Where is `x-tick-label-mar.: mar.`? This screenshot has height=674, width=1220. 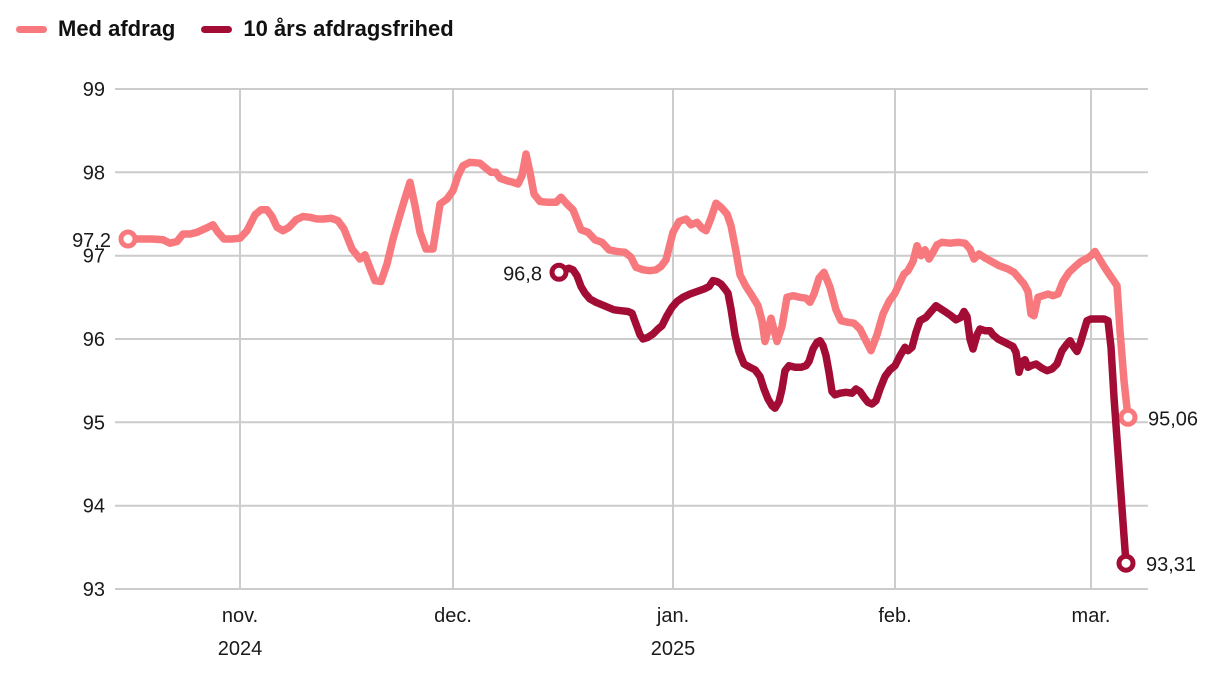
x-tick-label-mar.: mar. is located at coordinates (1091, 616).